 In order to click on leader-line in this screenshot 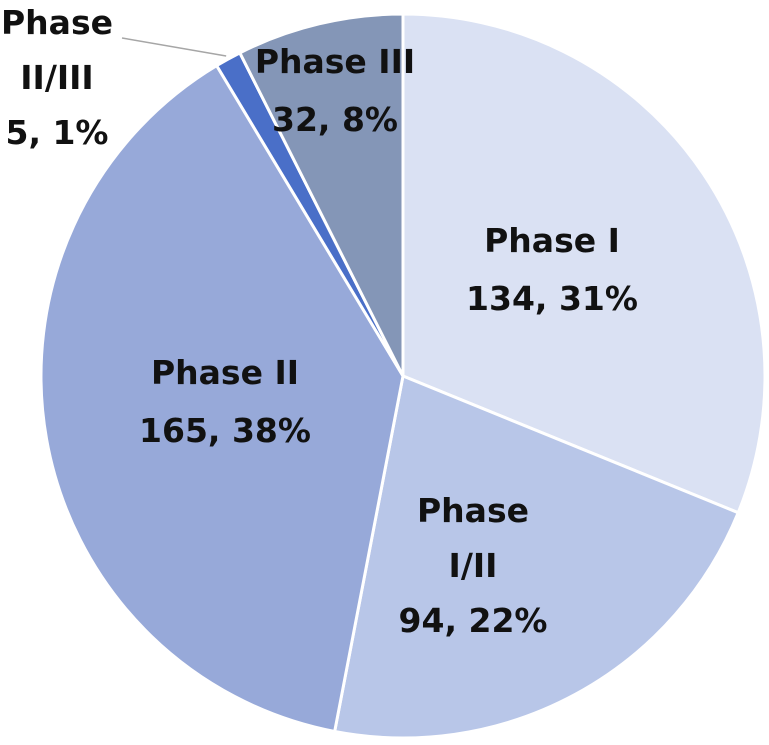, I will do `click(174, 47)`.